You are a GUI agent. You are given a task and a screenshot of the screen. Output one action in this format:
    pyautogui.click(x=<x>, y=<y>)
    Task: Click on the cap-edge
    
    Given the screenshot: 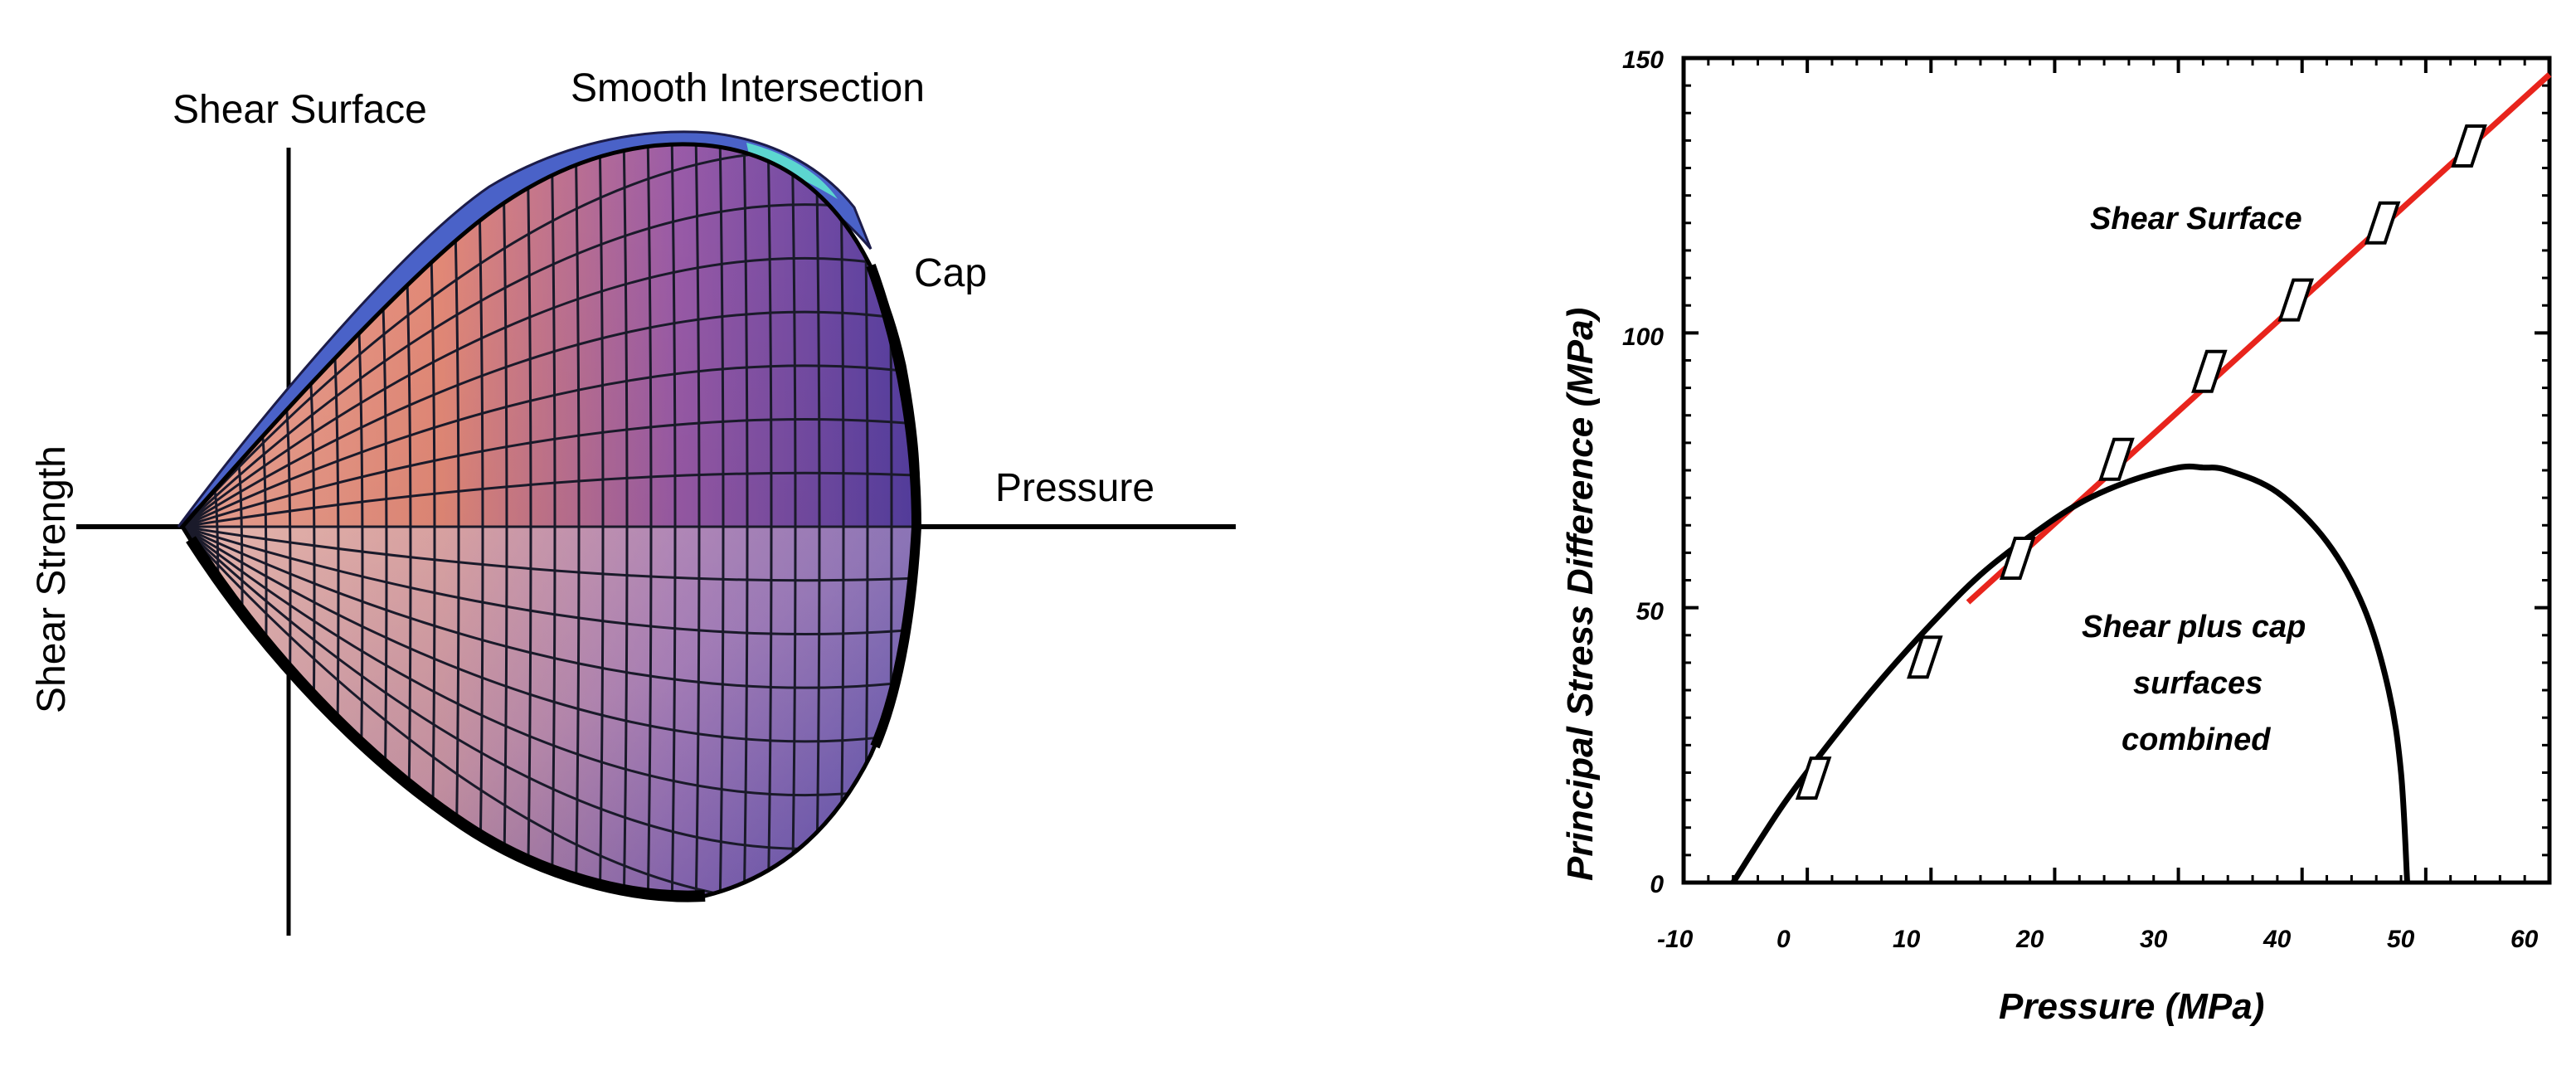 What is the action you would take?
    pyautogui.click(x=894, y=506)
    